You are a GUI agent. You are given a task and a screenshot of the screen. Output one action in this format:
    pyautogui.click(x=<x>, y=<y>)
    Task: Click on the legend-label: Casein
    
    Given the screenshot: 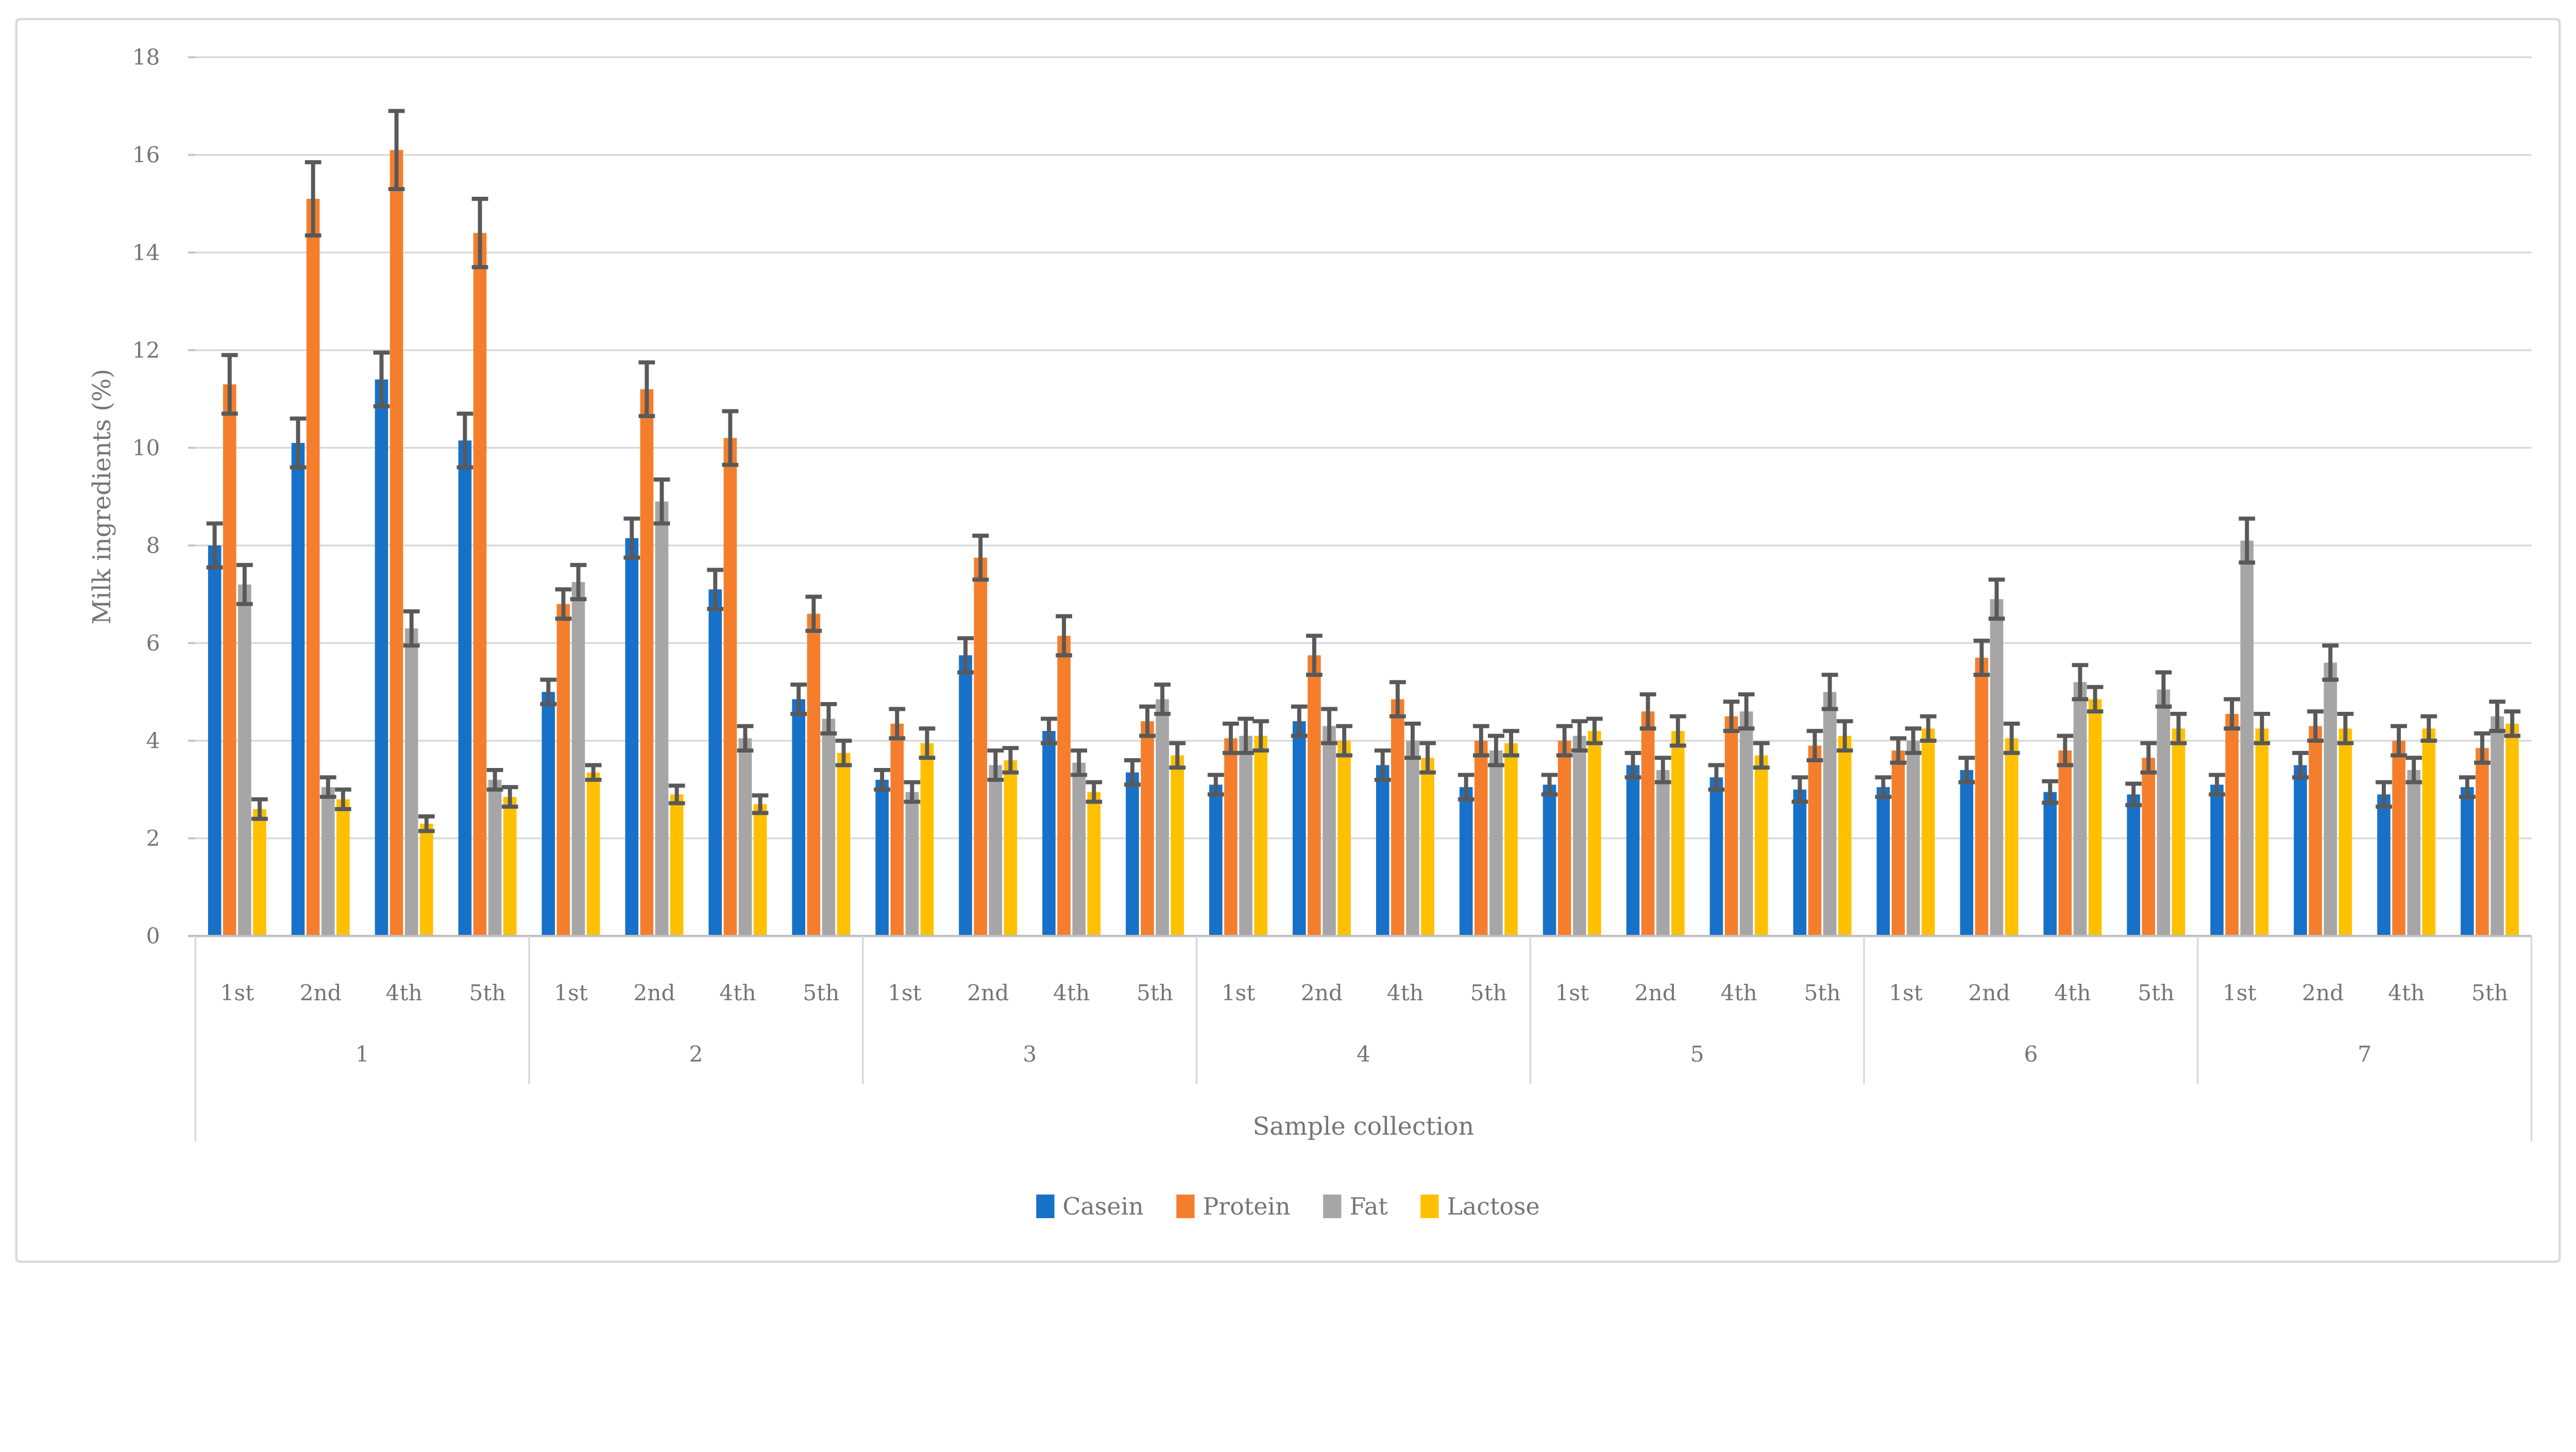 What is the action you would take?
    pyautogui.click(x=1102, y=1206)
    